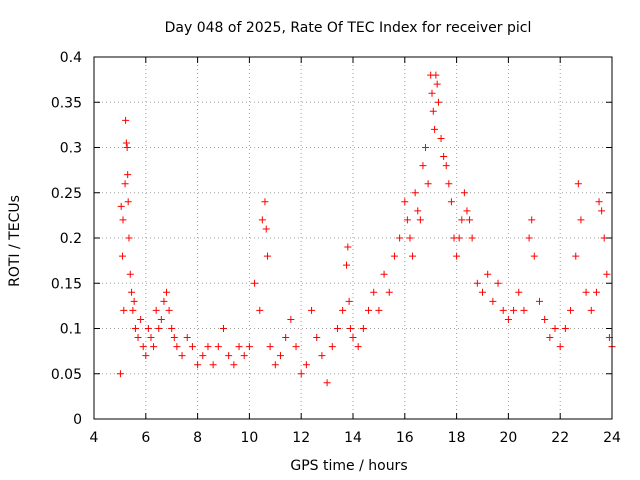 The width and height of the screenshot is (640, 480). I want to click on x-tick-label: 12, so click(301, 438).